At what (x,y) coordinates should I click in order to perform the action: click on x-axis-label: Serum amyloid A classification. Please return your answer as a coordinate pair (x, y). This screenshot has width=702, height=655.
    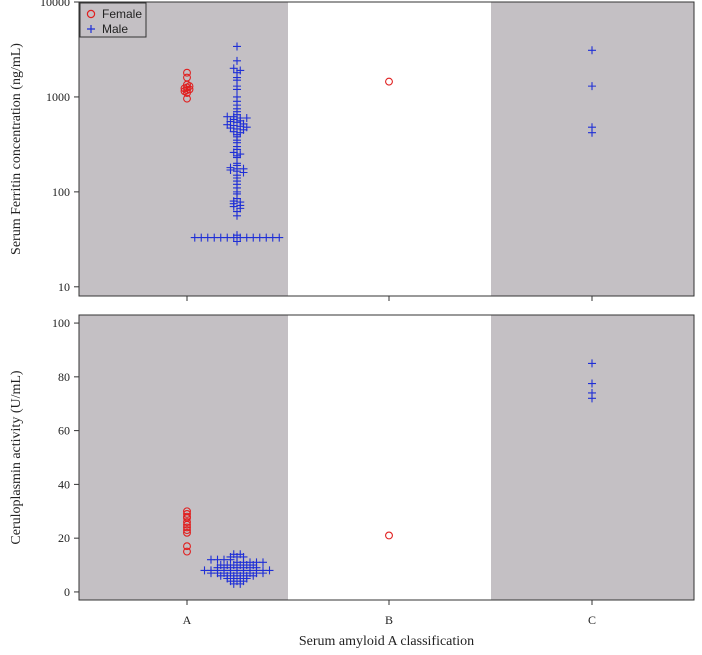
    Looking at the image, I should click on (386, 641).